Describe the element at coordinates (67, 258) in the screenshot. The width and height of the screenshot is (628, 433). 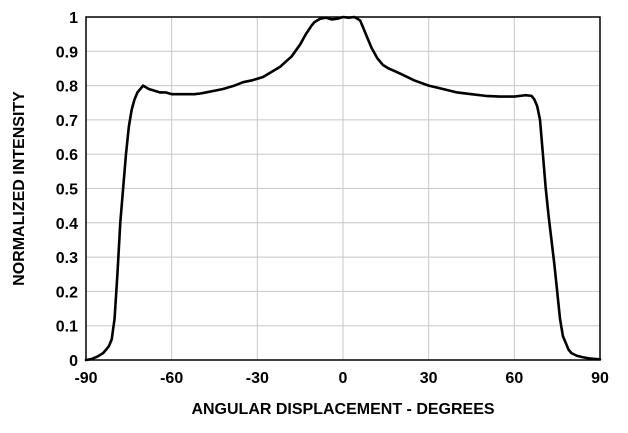
I see `y-tick-label: 0.3` at that location.